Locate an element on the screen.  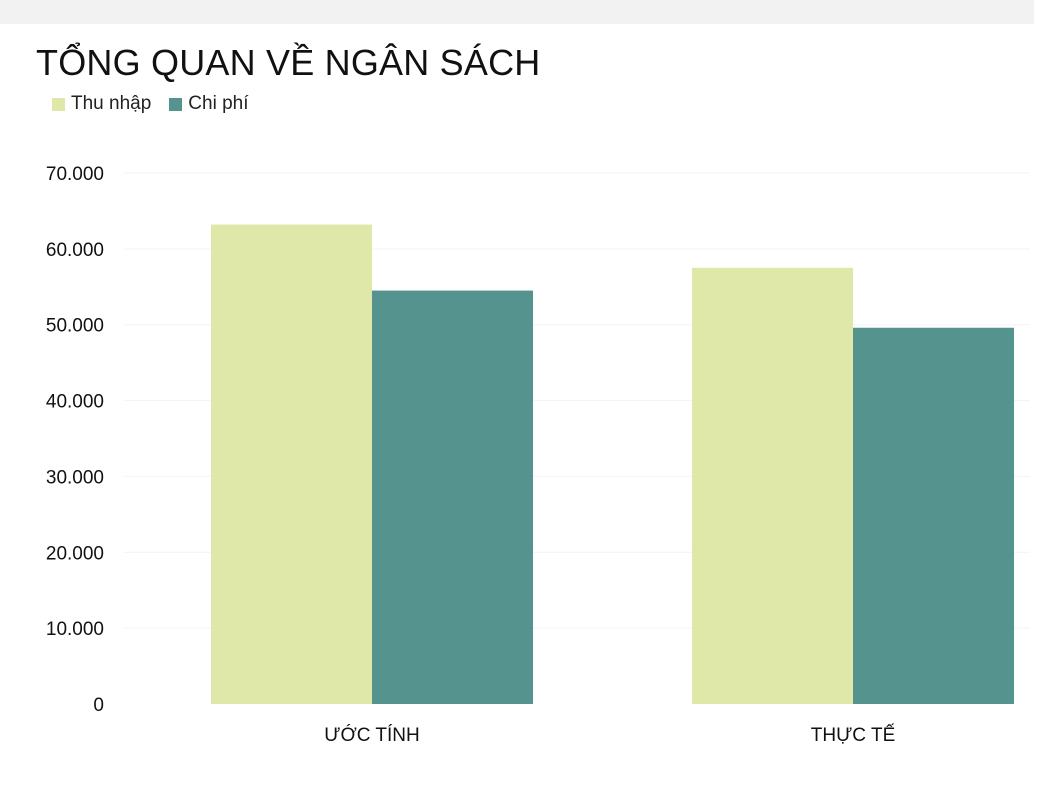
legend-item-income: Thu nhập is located at coordinates (101, 104).